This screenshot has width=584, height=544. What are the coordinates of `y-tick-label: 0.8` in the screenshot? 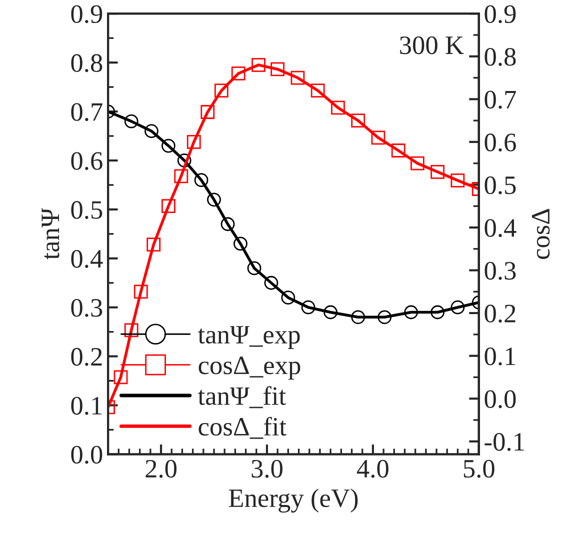 It's located at (86, 63).